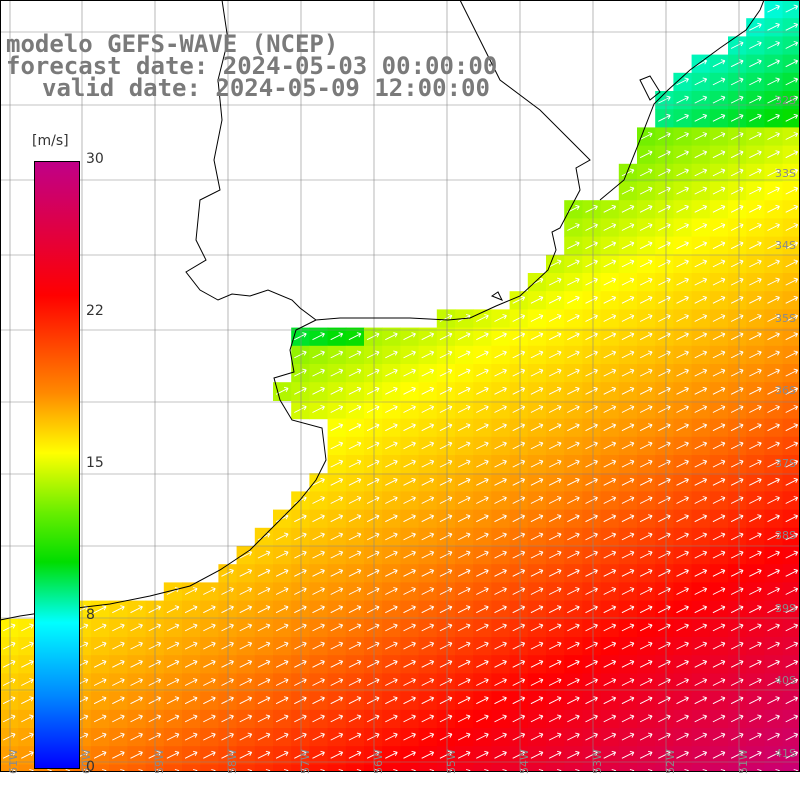  Describe the element at coordinates (252, 66) in the screenshot. I see `forecast-date: forecast date: 2024-05-03 00:00:00` at that location.